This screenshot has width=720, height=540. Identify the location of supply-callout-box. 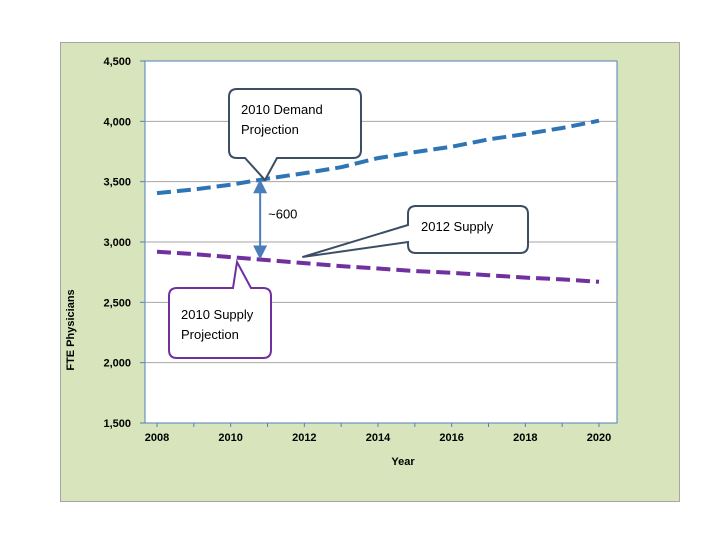
(220, 308).